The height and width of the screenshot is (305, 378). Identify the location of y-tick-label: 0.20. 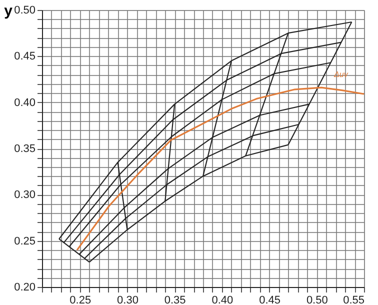
(25, 288).